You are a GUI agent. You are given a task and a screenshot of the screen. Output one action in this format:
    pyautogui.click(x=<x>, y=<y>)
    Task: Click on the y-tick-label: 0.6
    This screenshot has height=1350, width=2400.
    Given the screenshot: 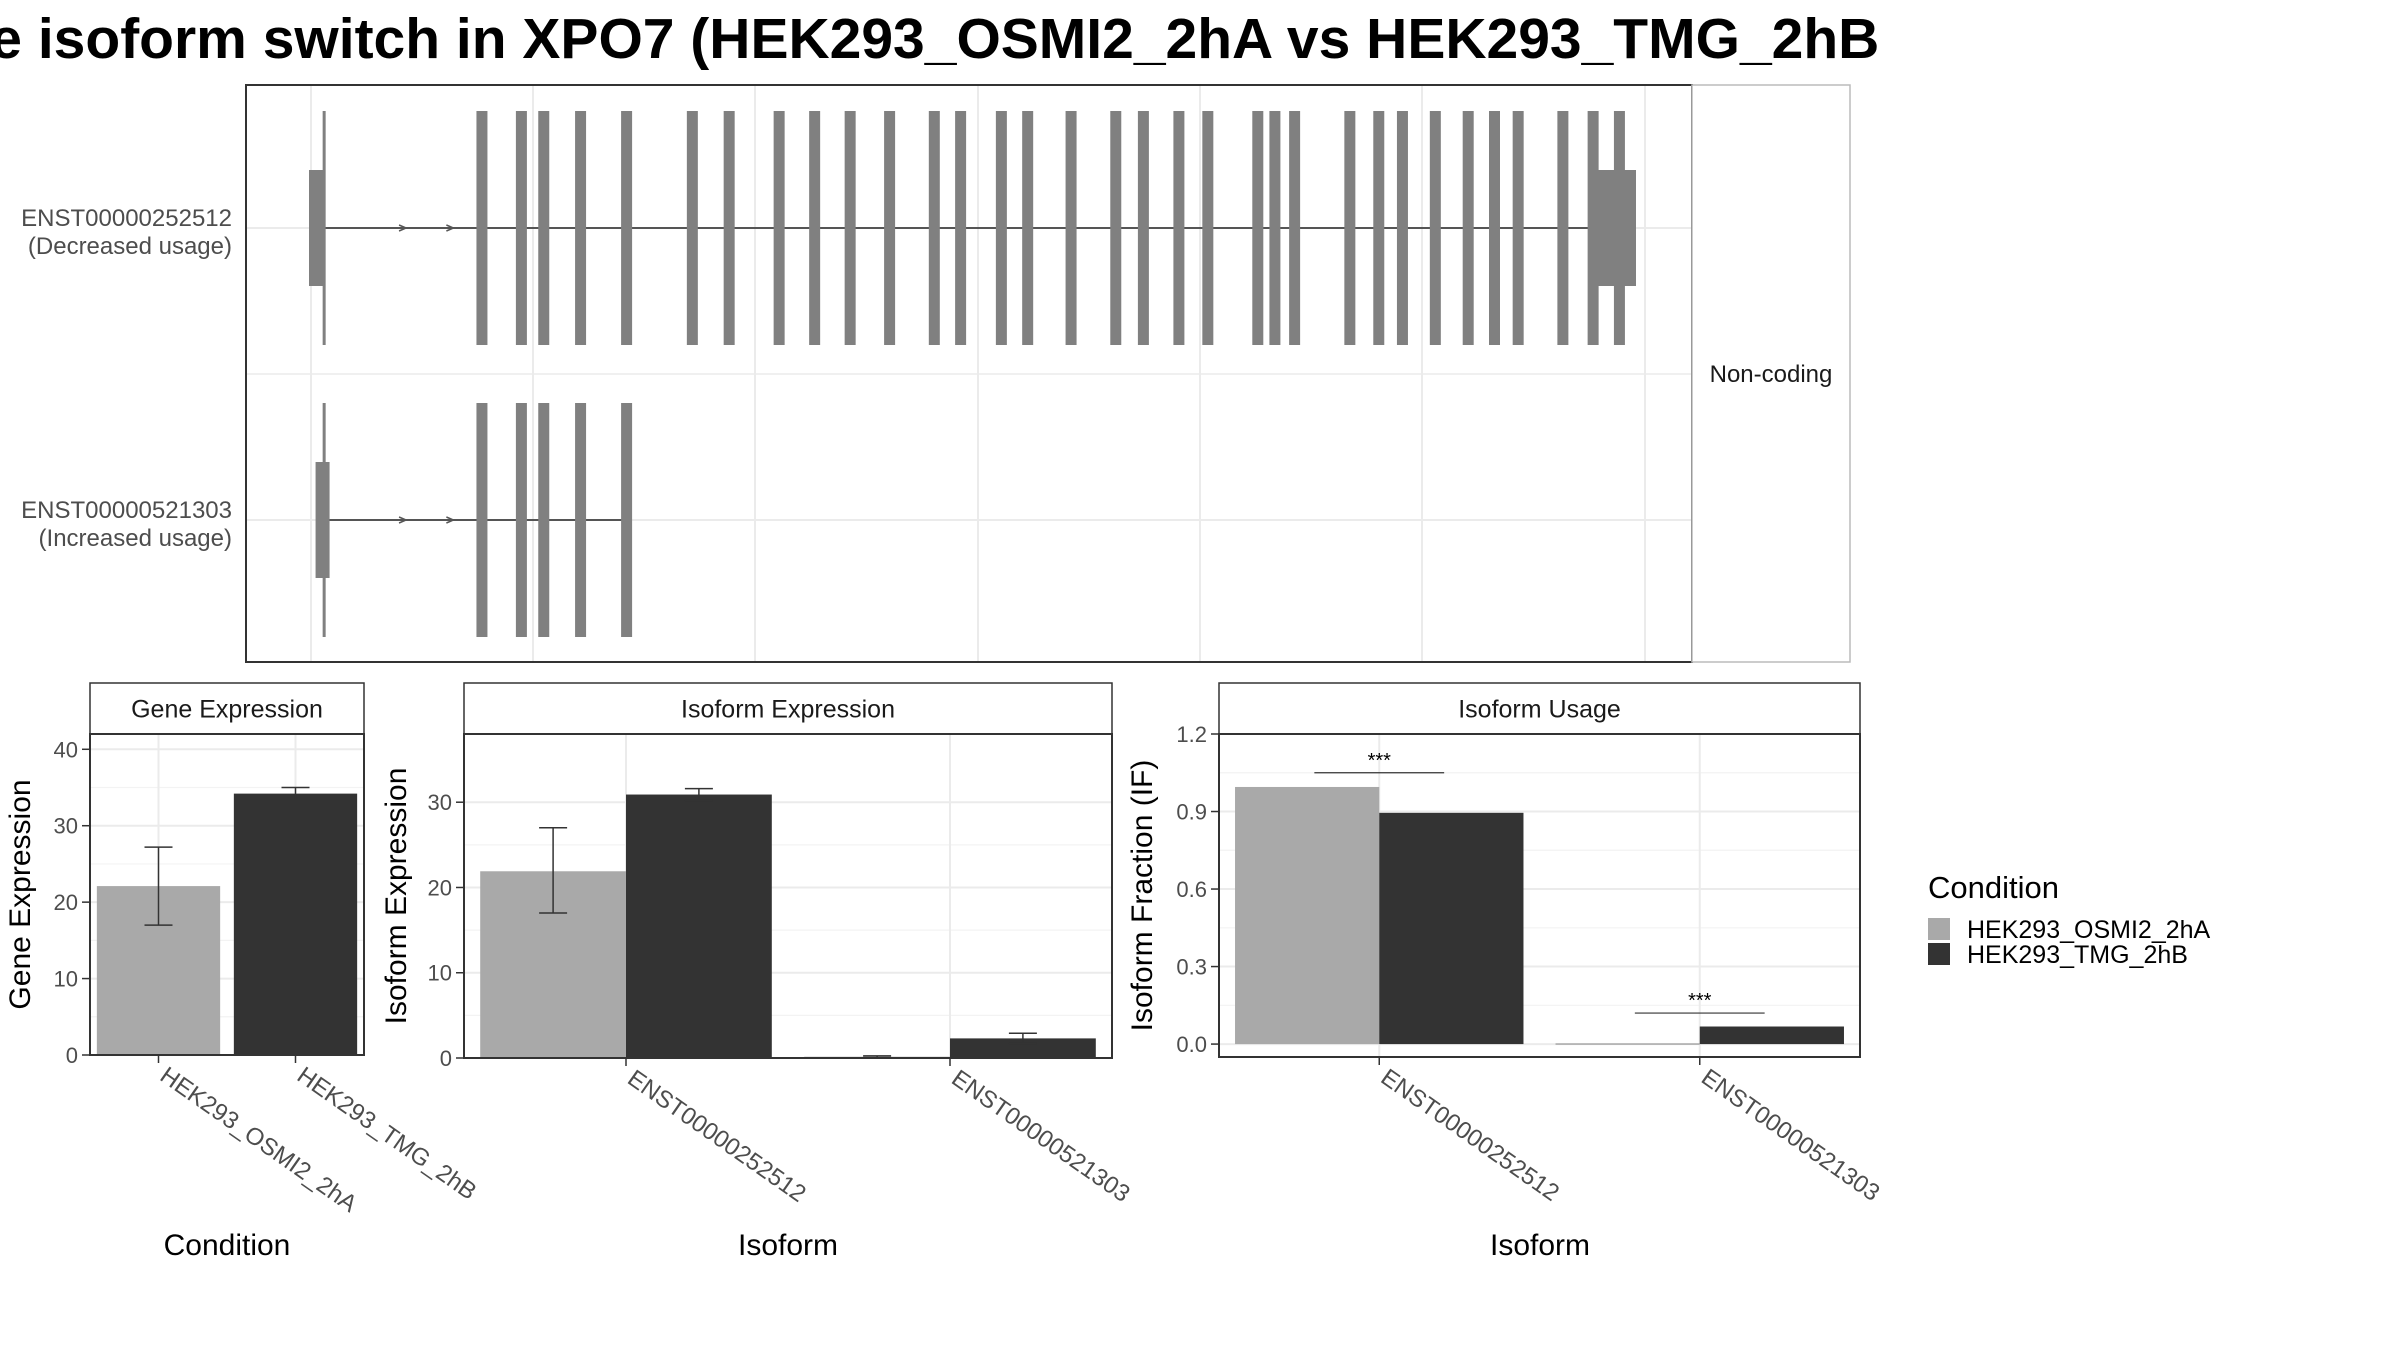 What is the action you would take?
    pyautogui.click(x=1191, y=889)
    